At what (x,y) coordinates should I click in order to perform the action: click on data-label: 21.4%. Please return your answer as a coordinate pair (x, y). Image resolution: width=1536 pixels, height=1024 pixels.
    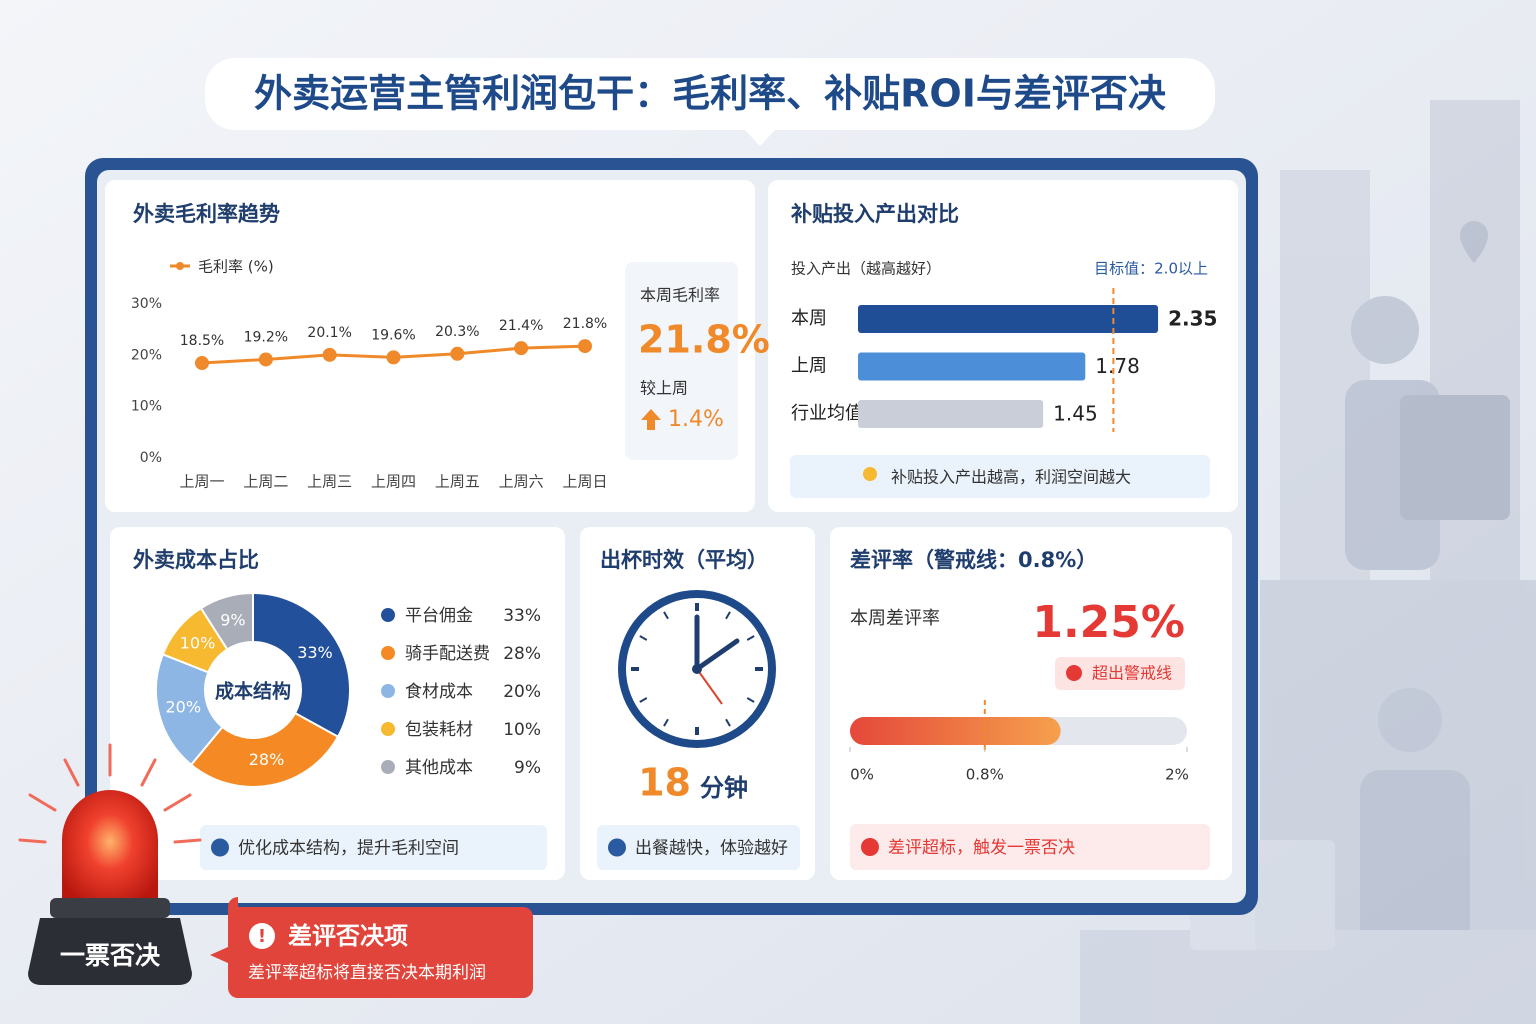
    Looking at the image, I should click on (521, 326).